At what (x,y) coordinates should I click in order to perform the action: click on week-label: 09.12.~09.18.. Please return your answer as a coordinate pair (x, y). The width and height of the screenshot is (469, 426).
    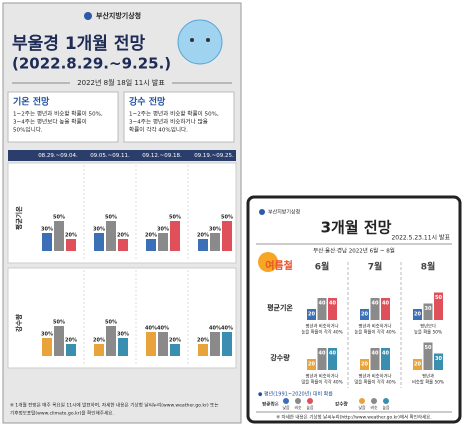
    Looking at the image, I should click on (162, 156).